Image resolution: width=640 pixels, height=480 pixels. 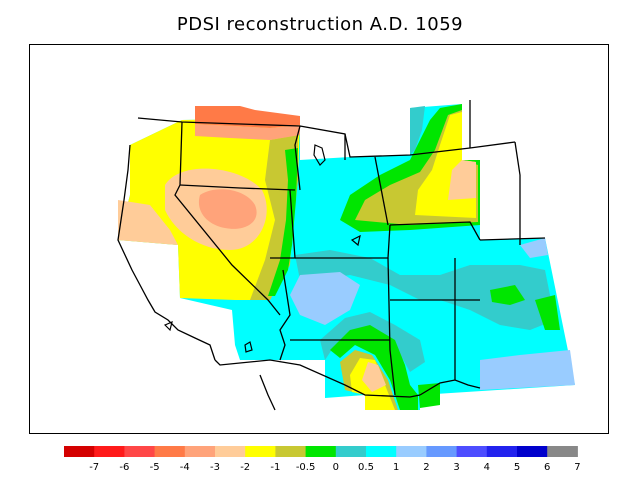 I want to click on legend-tick-label: -3, so click(x=215, y=467).